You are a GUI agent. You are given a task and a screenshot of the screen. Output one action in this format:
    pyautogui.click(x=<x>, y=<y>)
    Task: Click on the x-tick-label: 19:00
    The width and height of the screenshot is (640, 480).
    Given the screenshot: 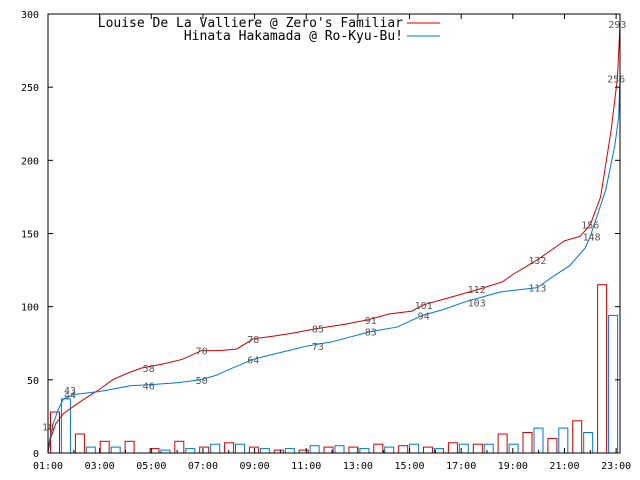 What is the action you would take?
    pyautogui.click(x=513, y=466)
    